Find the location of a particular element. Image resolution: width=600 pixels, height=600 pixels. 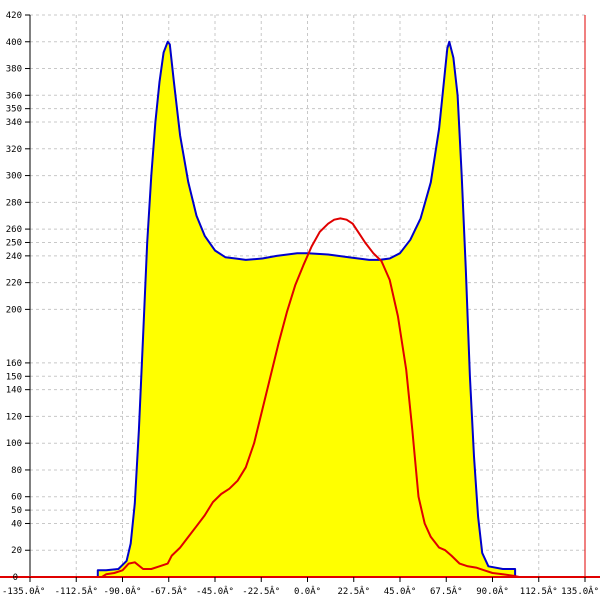

x-tick-label: 90.0Â° is located at coordinates (492, 591).